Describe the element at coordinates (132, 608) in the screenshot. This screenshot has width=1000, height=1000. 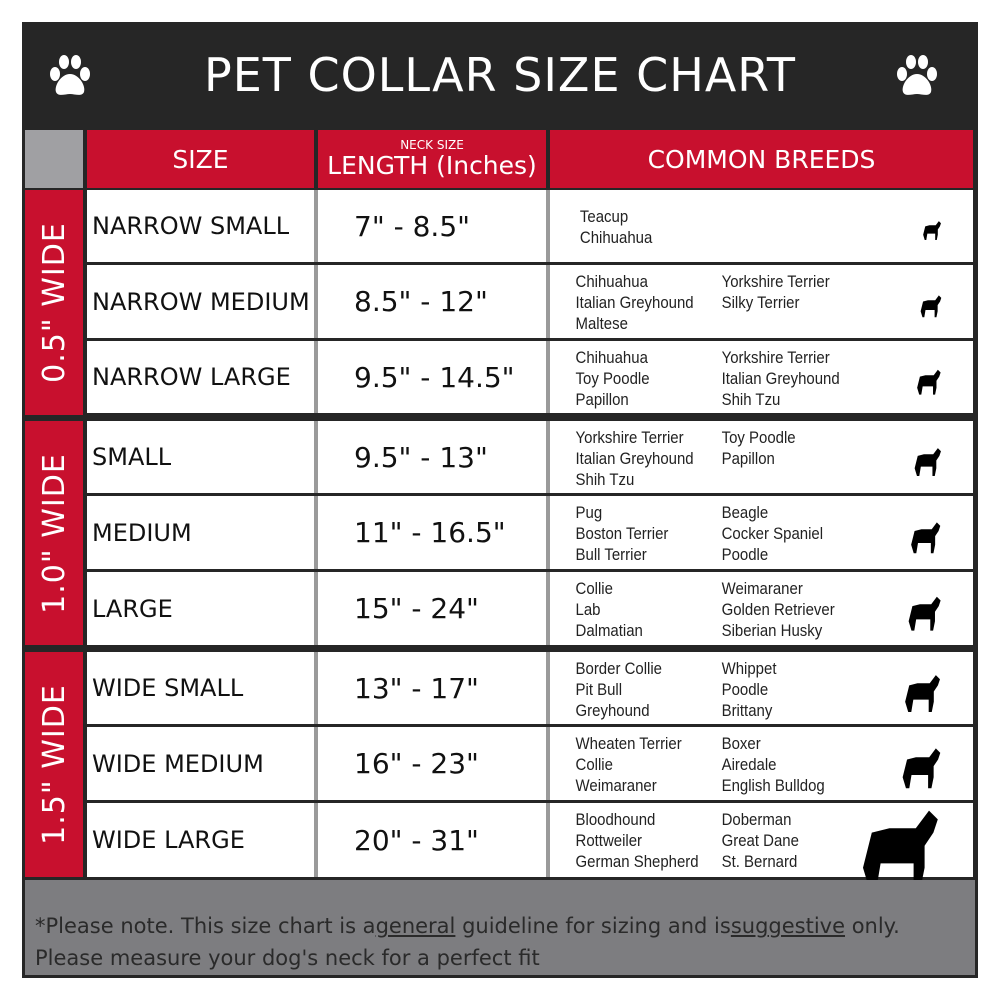
I see `size-cell: LARGE` at that location.